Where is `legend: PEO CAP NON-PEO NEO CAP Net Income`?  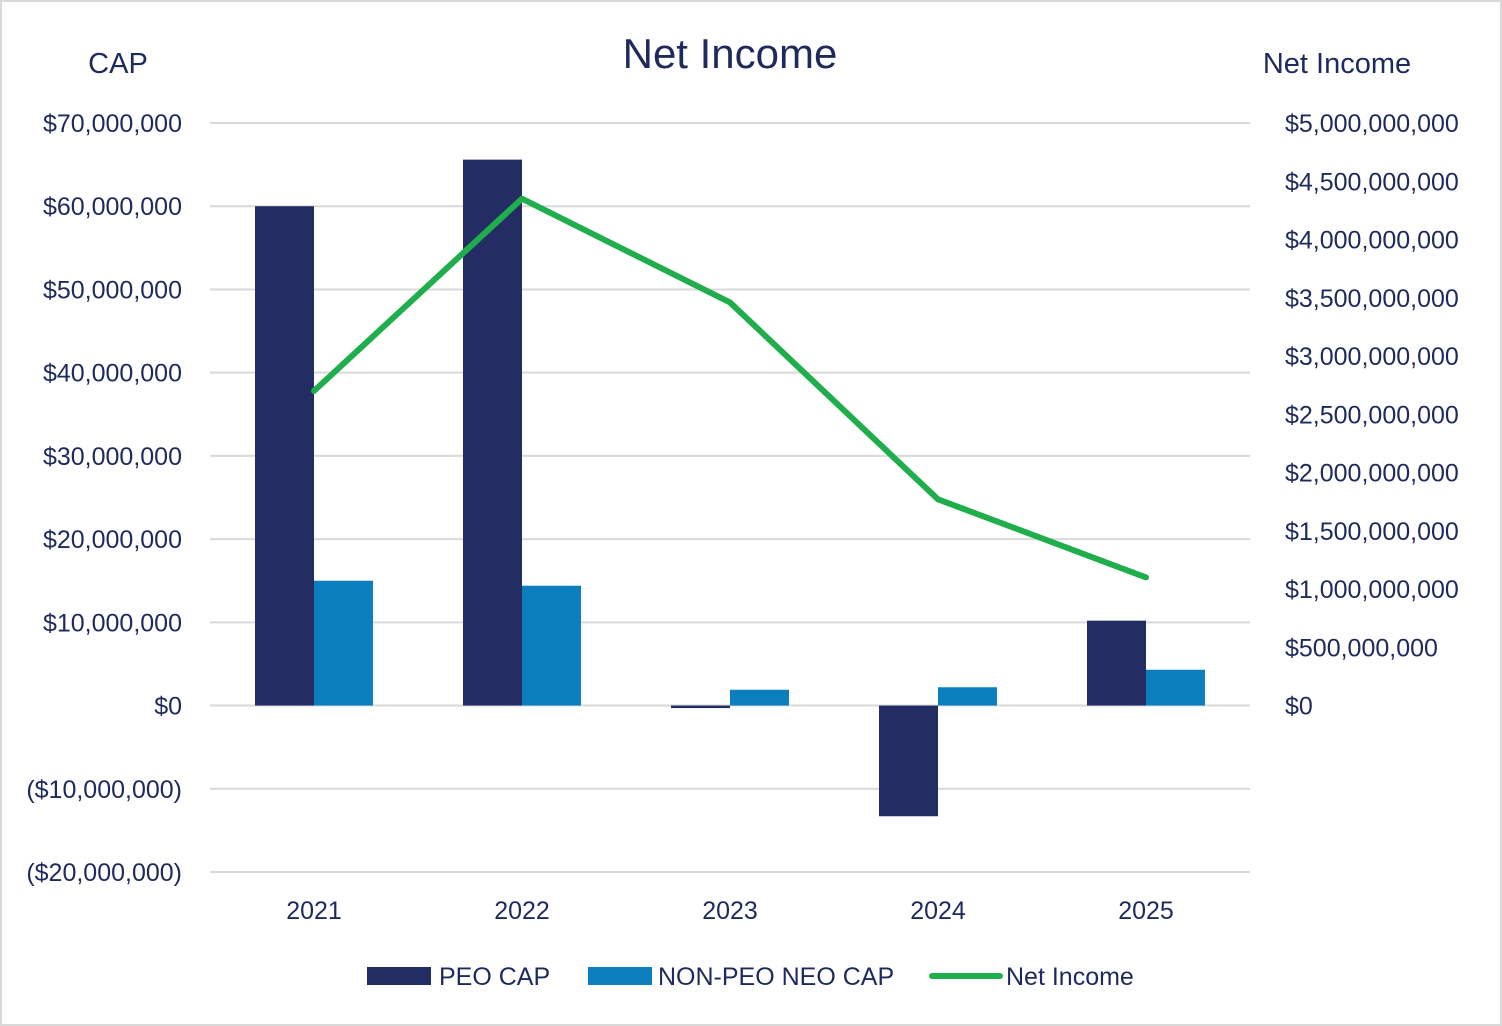
legend: PEO CAP NON-PEO NEO CAP Net Income is located at coordinates (750, 977).